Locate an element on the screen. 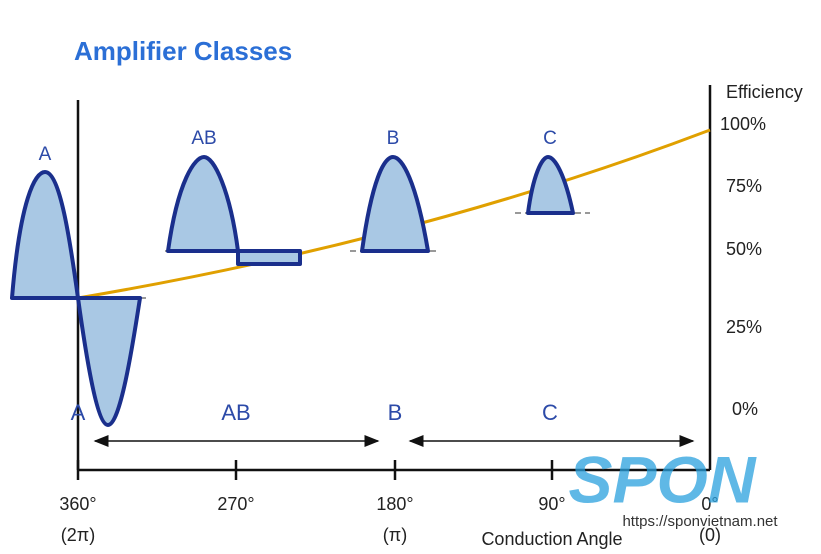  watermark-url: https://sponvietnam.net is located at coordinates (700, 521).